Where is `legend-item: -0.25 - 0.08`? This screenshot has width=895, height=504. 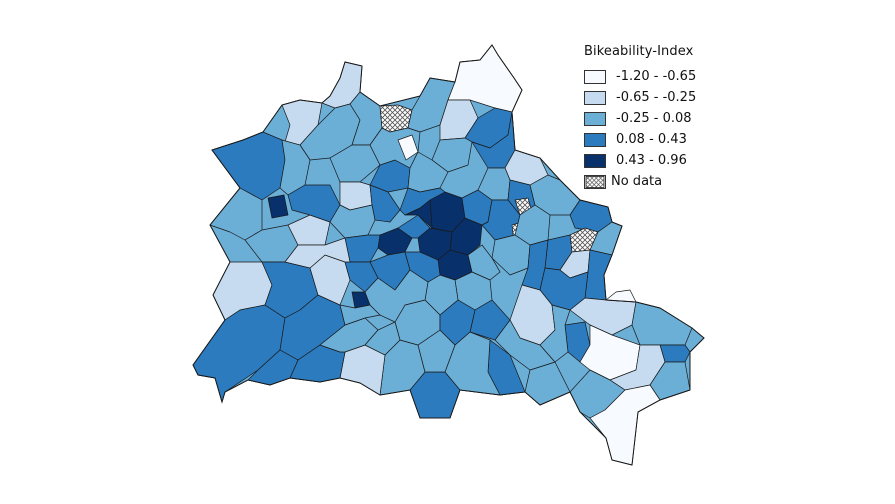
legend-item: -0.25 - 0.08 is located at coordinates (640, 118).